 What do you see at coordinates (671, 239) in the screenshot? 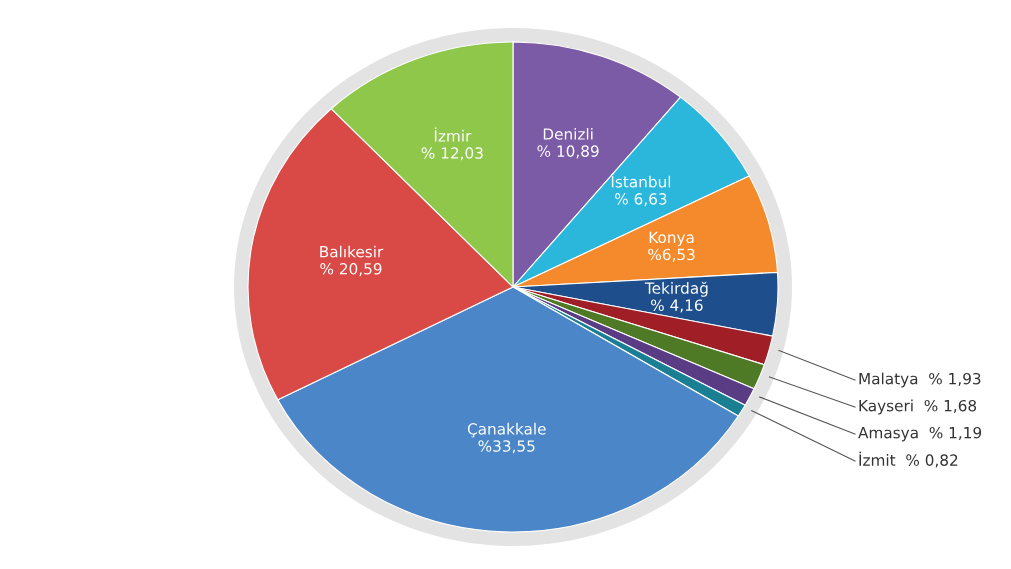
I see `slice-label: Konya` at bounding box center [671, 239].